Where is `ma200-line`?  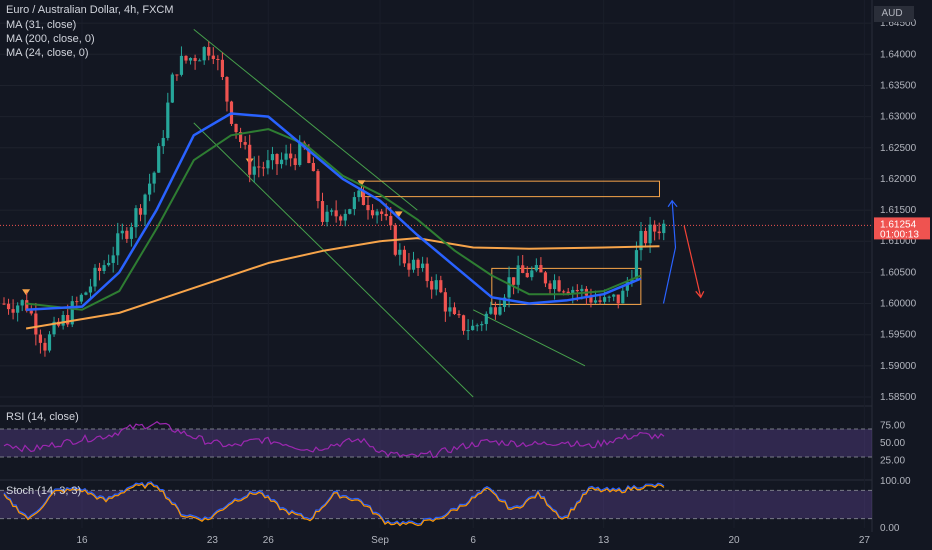 ma200-line is located at coordinates (342, 283).